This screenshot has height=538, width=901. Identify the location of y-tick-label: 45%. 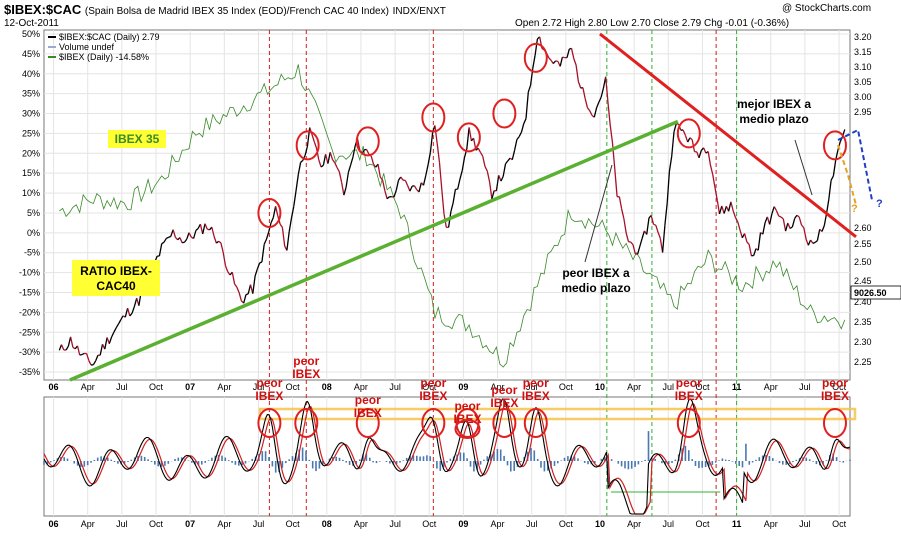
(31, 54).